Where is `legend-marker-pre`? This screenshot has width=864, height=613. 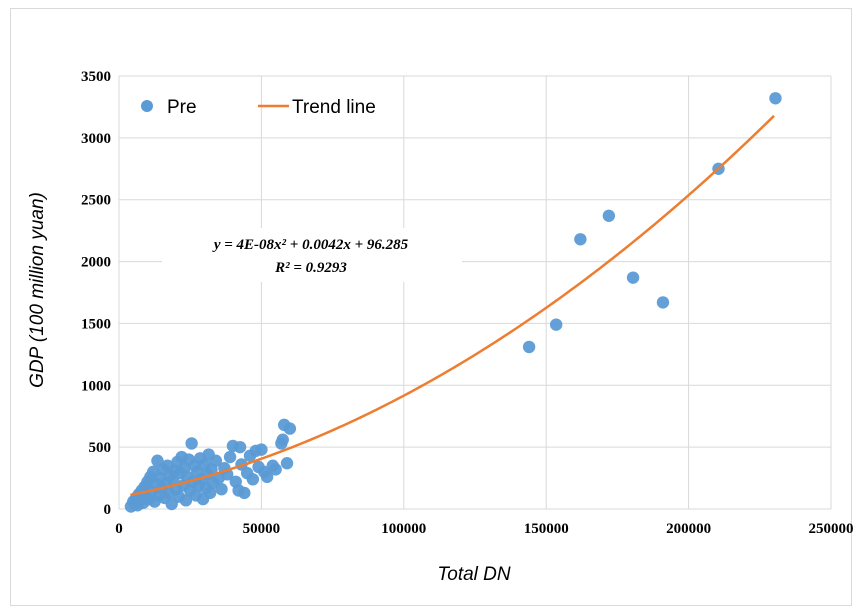
legend-marker-pre is located at coordinates (147, 106).